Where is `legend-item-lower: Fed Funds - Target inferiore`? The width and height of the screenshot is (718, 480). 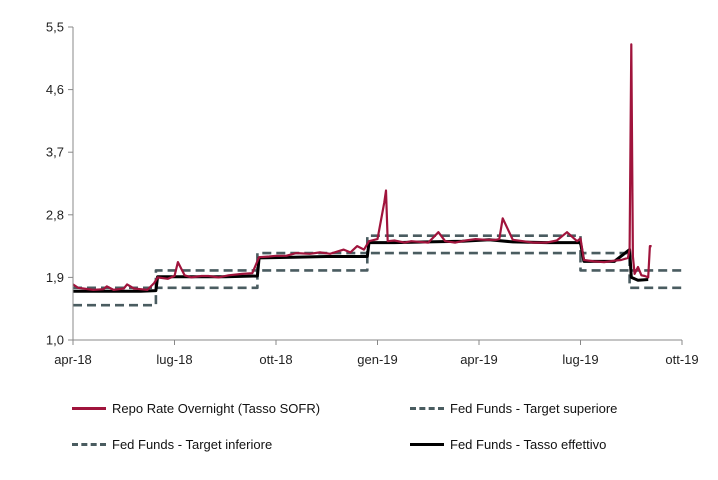
legend-item-lower: Fed Funds - Target inferiore is located at coordinates (172, 444).